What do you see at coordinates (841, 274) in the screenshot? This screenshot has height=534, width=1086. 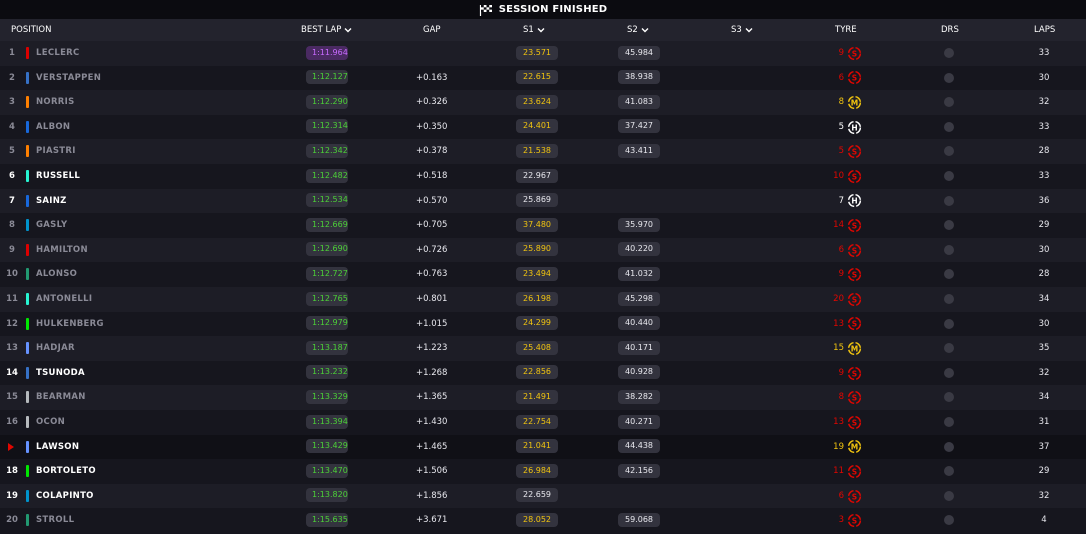 I see `tyre-age: 9` at bounding box center [841, 274].